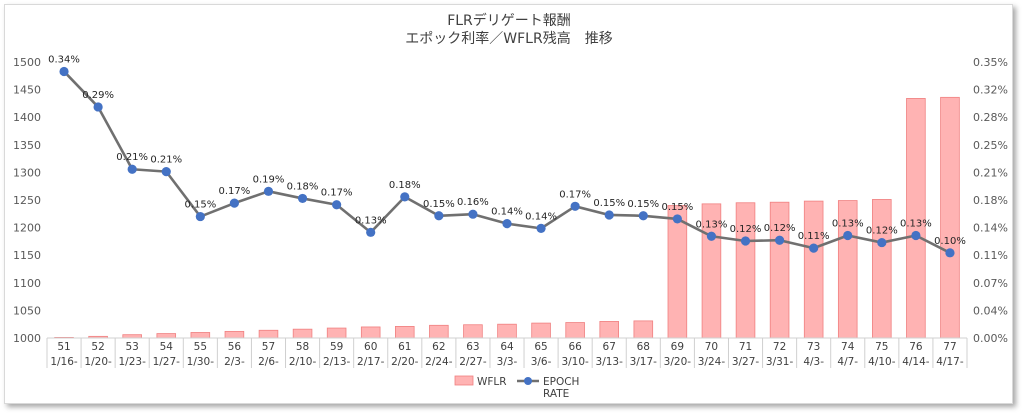  I want to click on epoch-rate-data-label: 0.34%, so click(64, 59).